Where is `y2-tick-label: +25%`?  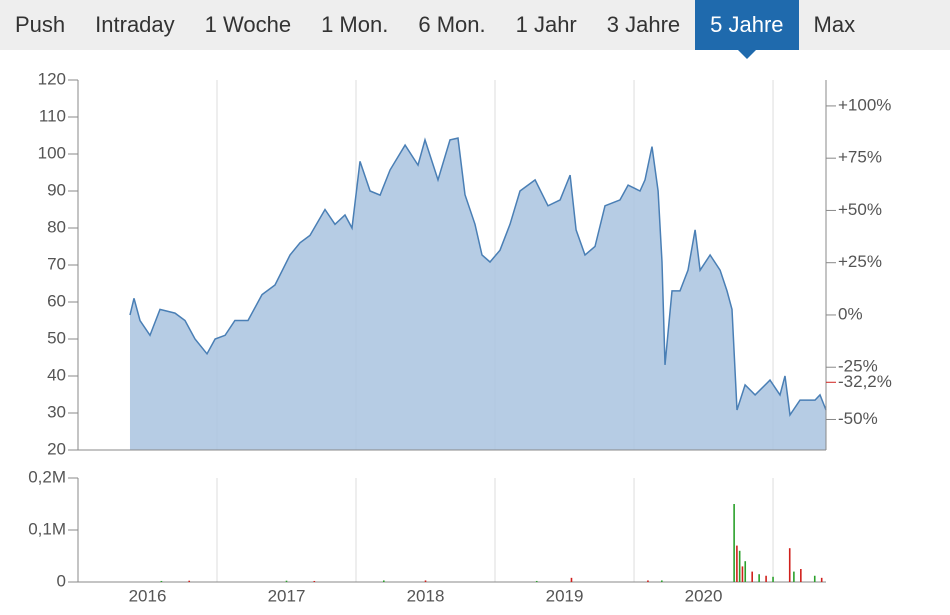
y2-tick-label: +25% is located at coordinates (860, 261).